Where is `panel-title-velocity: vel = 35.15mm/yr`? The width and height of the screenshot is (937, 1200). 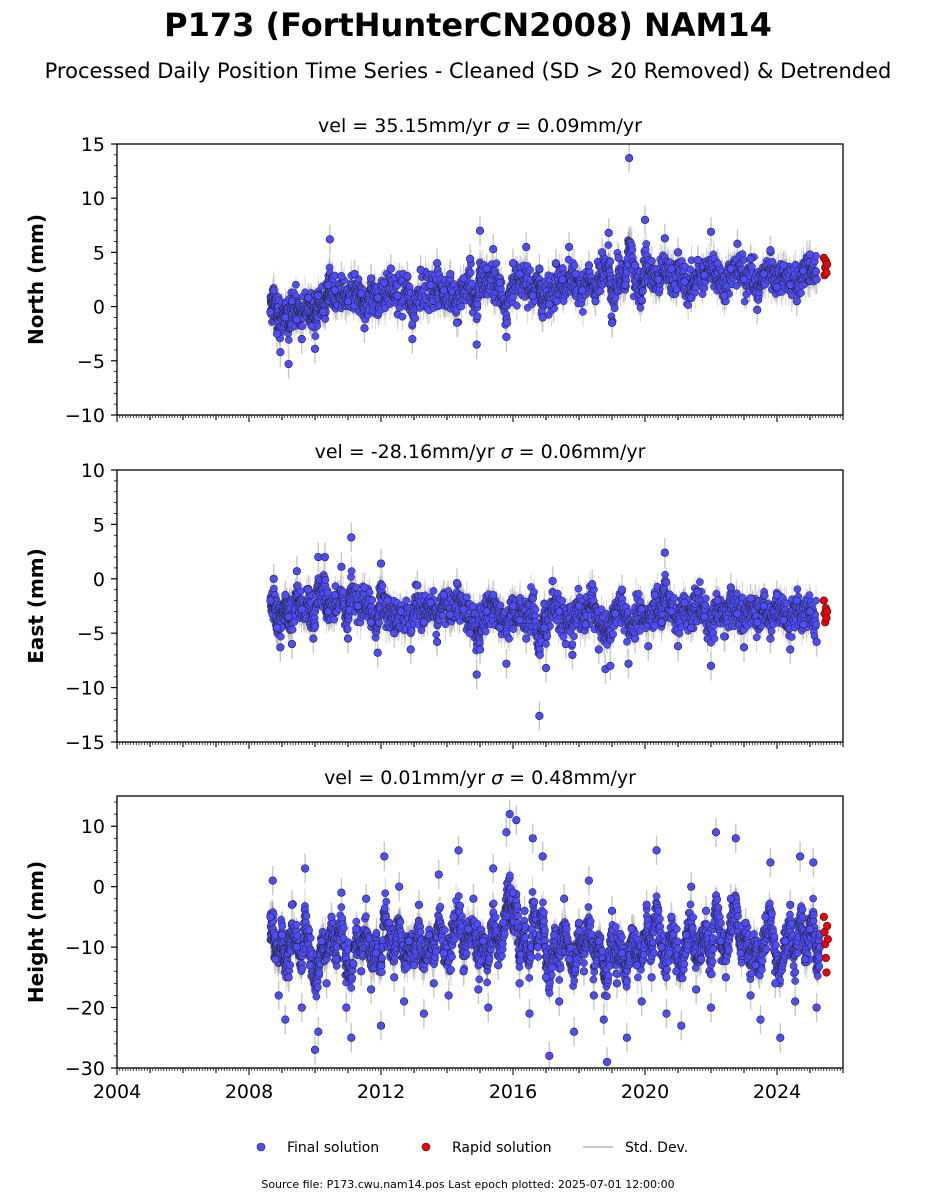 panel-title-velocity: vel = 35.15mm/yr is located at coordinates (407, 126).